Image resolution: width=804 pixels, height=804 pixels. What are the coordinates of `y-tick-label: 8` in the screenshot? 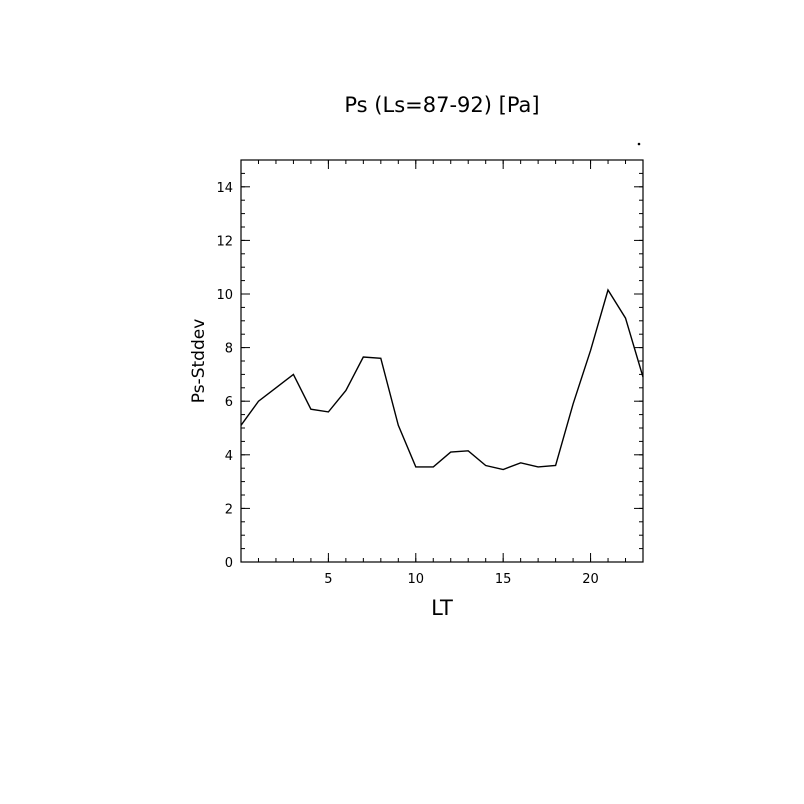 It's located at (229, 349).